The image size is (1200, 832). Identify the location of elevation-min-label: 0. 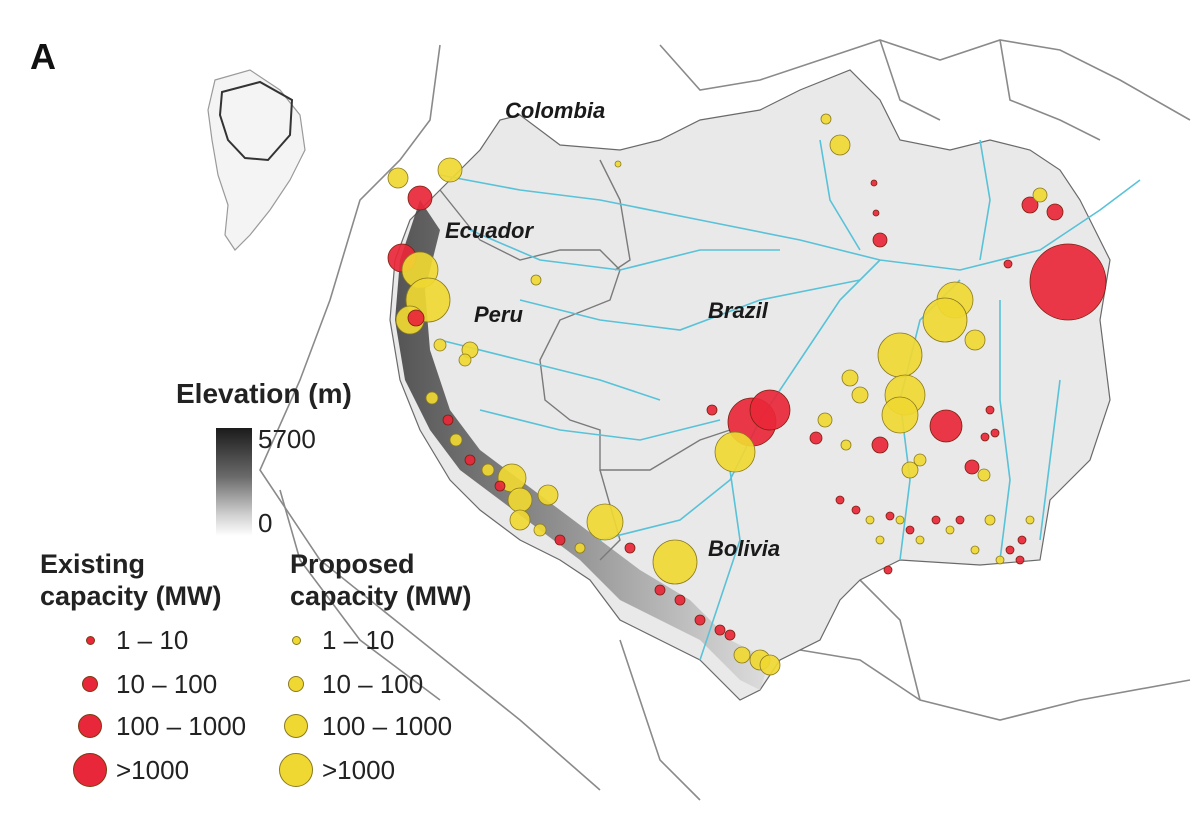
(265, 523).